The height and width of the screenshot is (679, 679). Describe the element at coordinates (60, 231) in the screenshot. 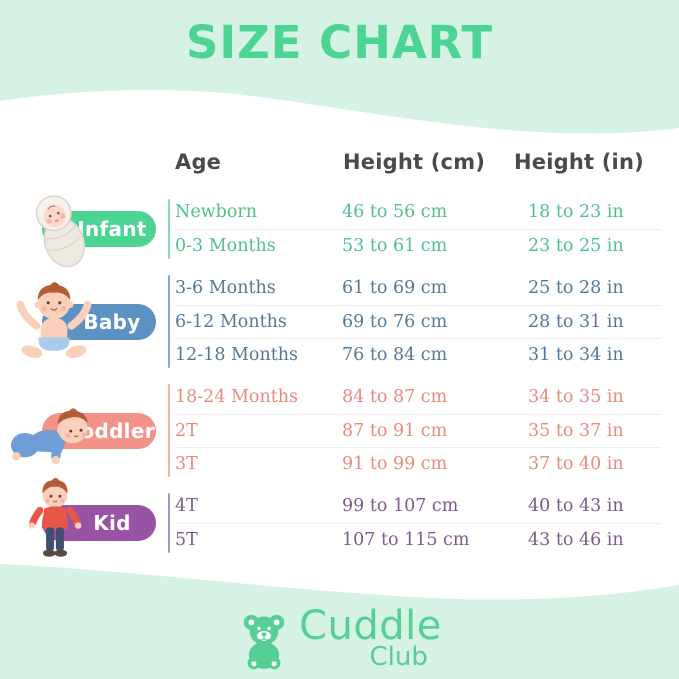

I see `infant-illustration-icon` at that location.